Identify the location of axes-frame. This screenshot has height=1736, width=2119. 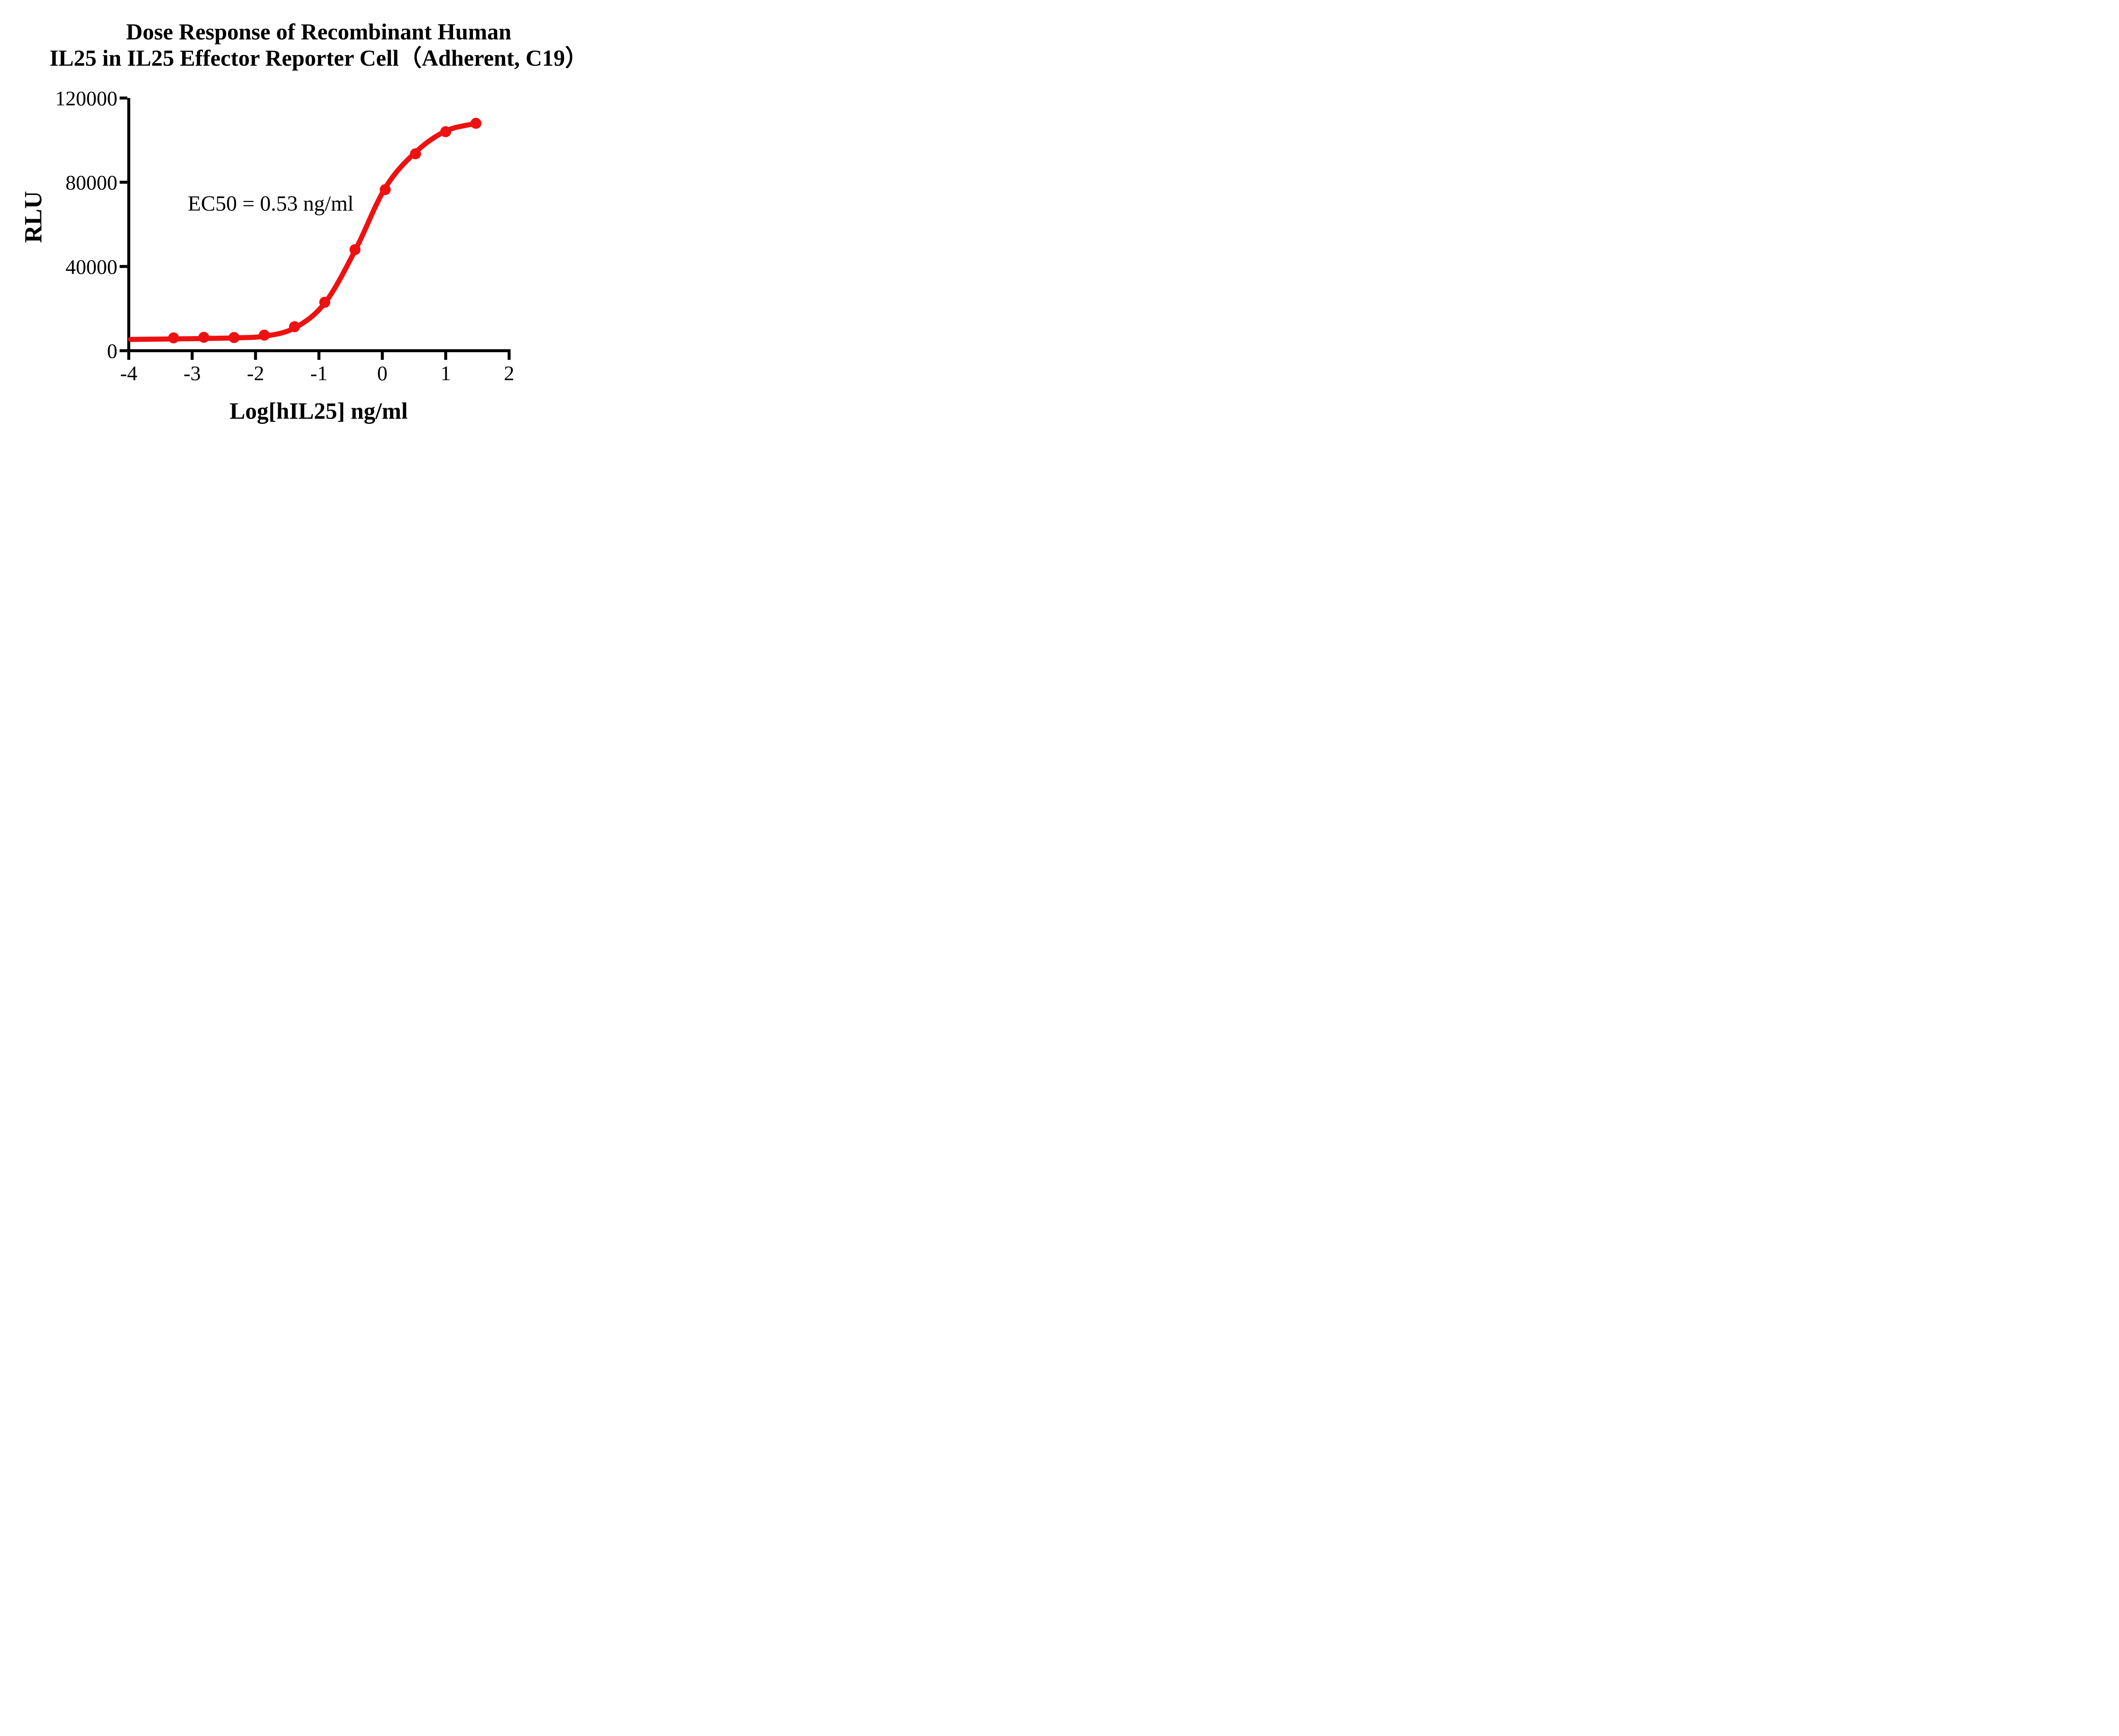
(319, 225).